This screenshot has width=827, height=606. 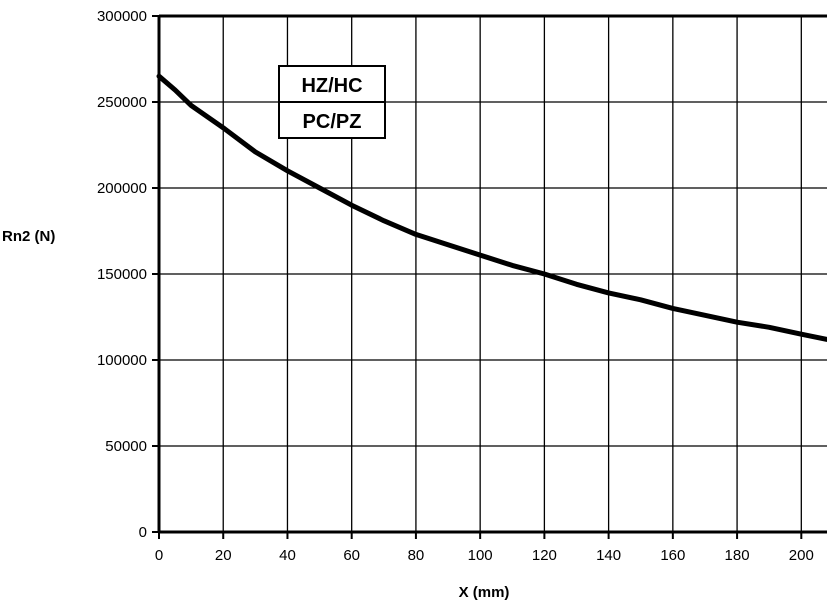 What do you see at coordinates (416, 555) in the screenshot?
I see `x-tick-label: 80` at bounding box center [416, 555].